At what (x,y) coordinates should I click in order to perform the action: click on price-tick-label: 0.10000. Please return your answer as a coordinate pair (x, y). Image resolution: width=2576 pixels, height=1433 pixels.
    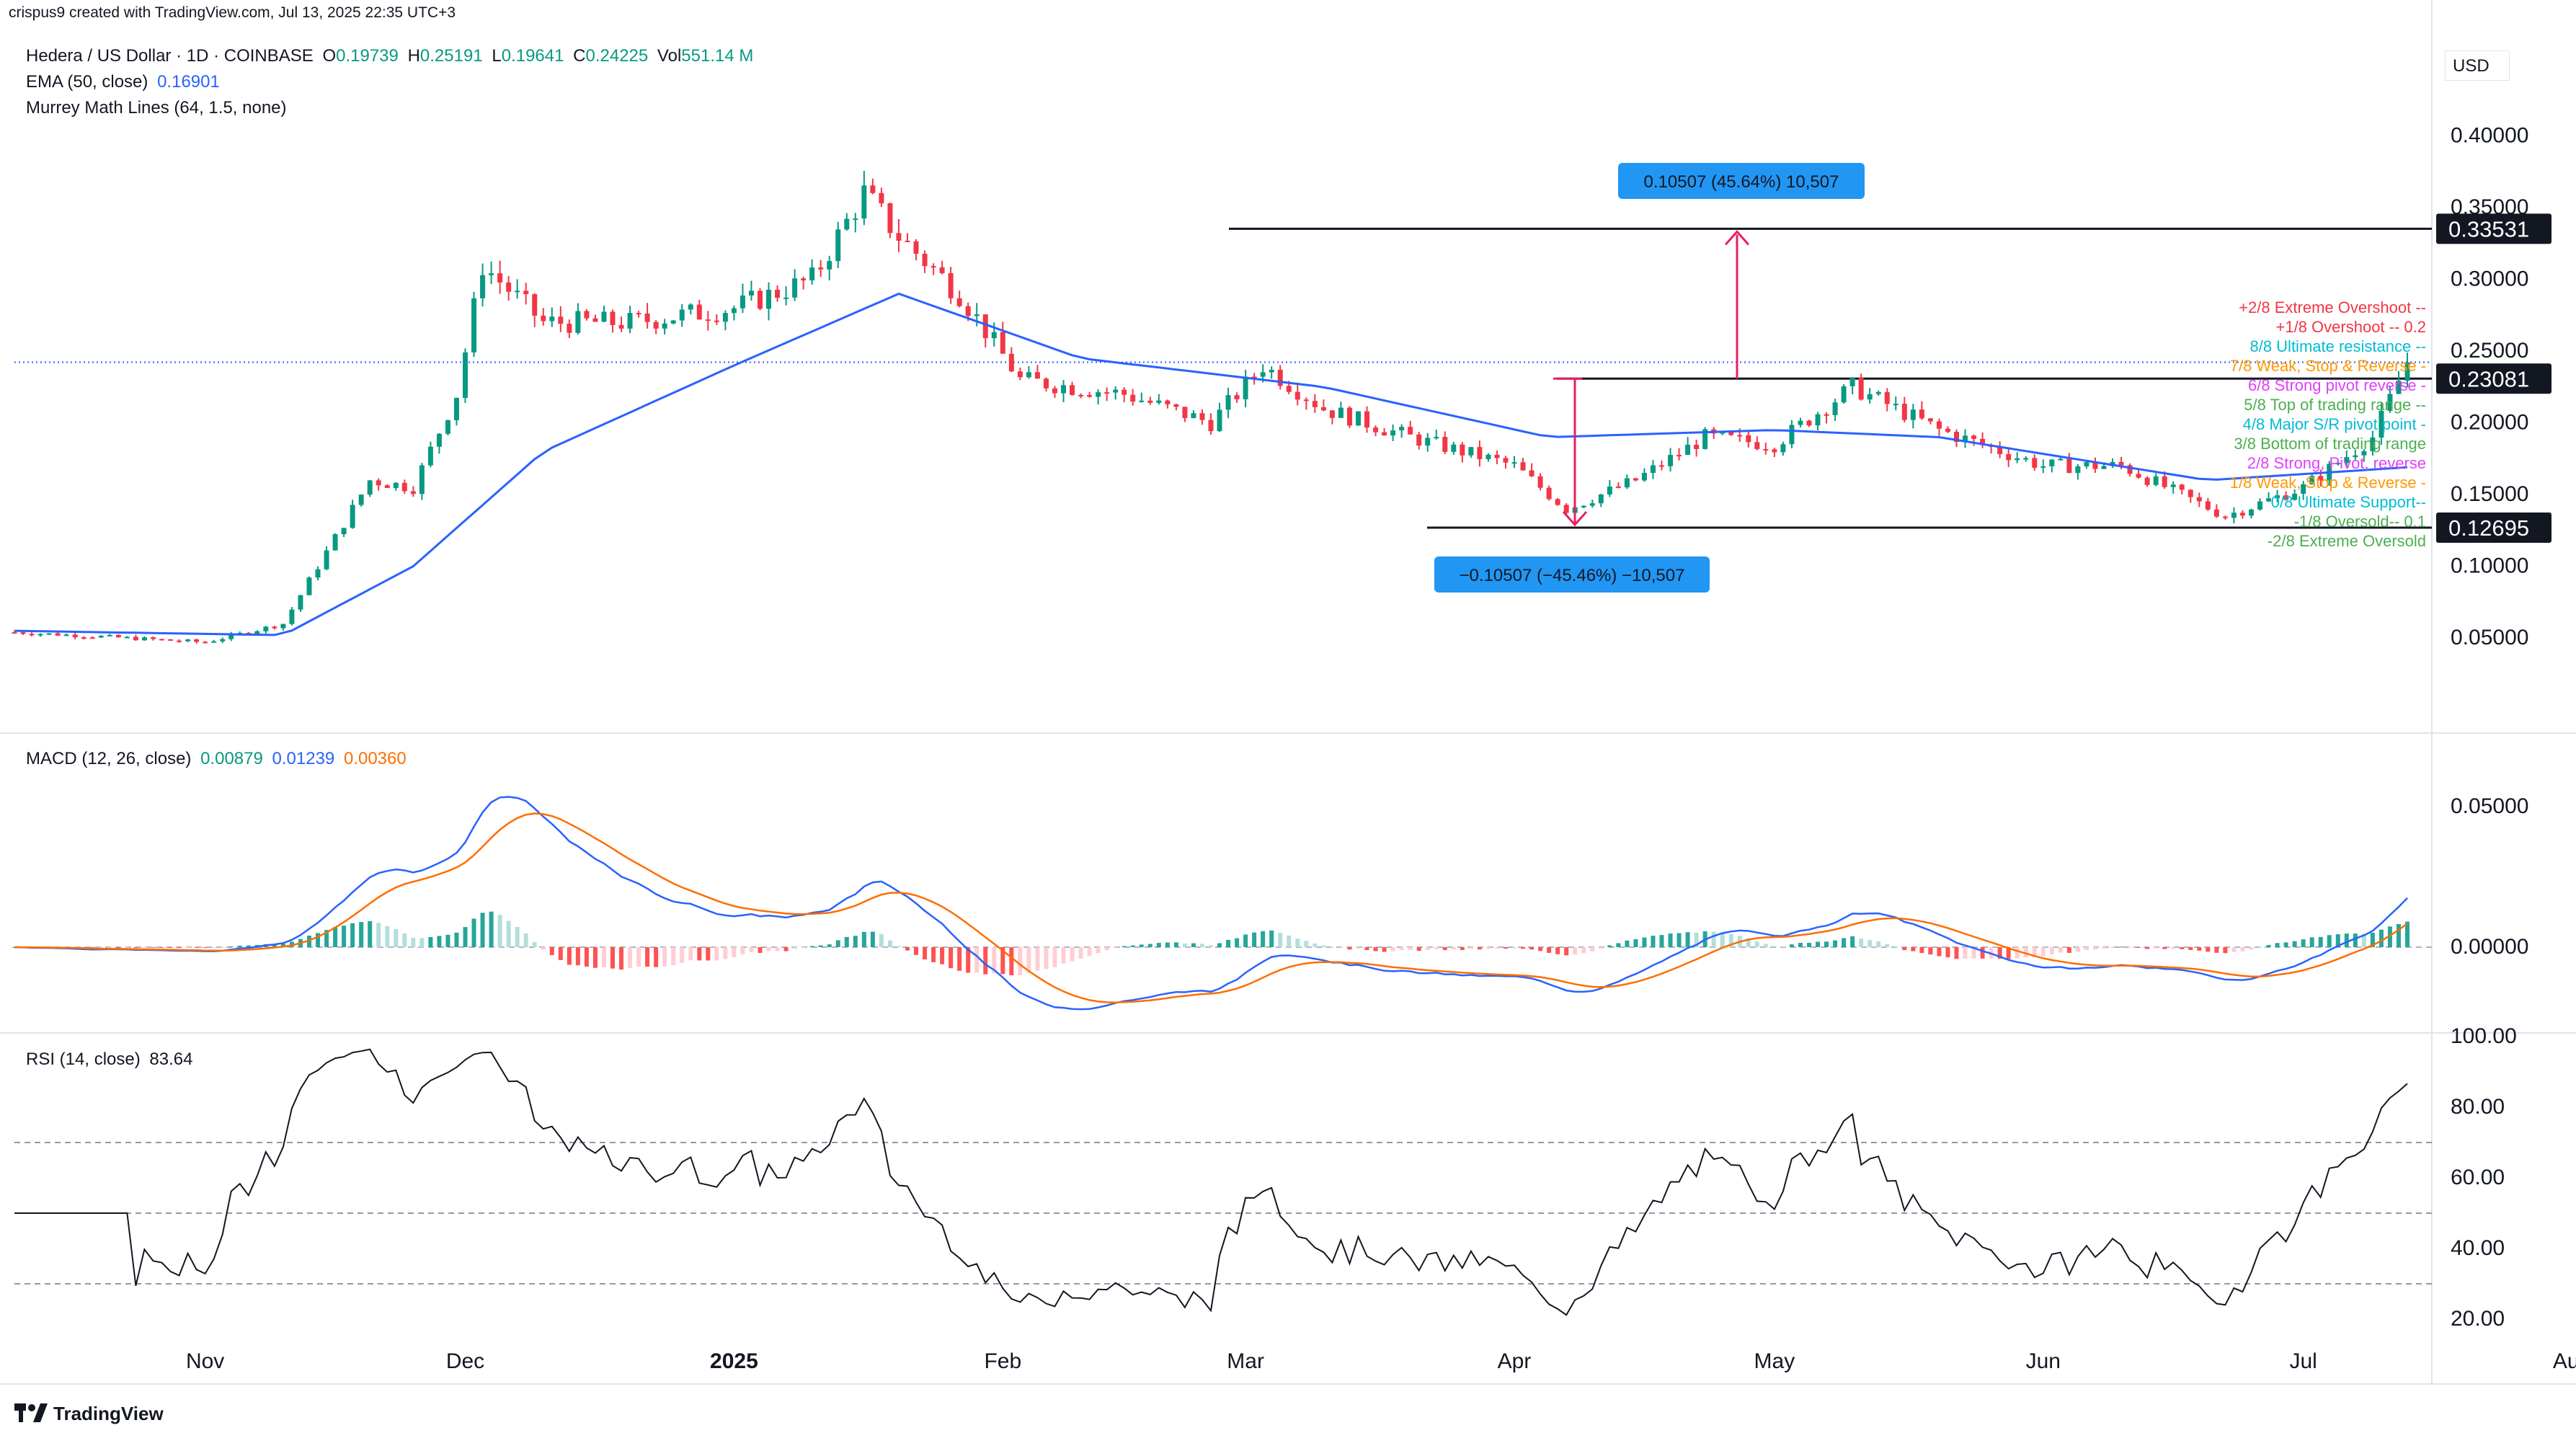
    Looking at the image, I should click on (2489, 566).